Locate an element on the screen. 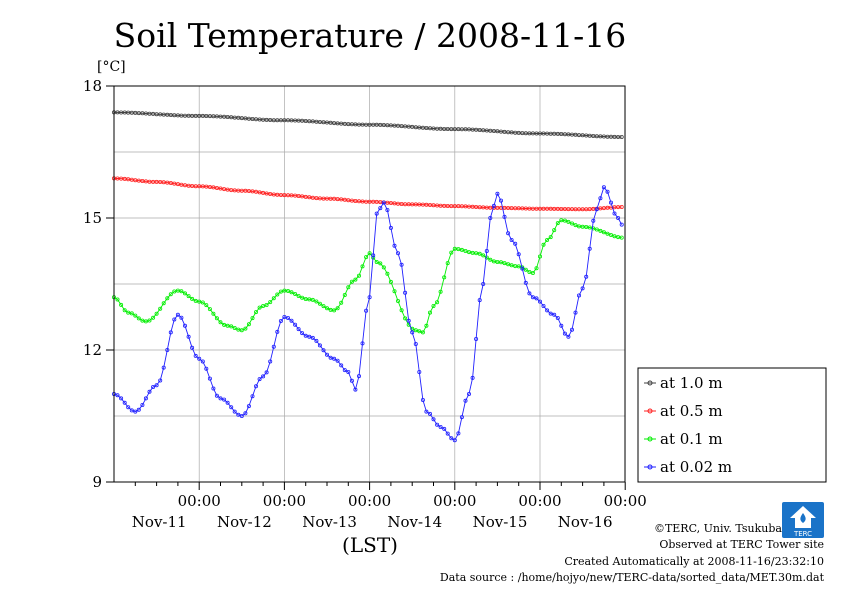 The height and width of the screenshot is (595, 842). y-tick-label: 9 is located at coordinates (97, 482).